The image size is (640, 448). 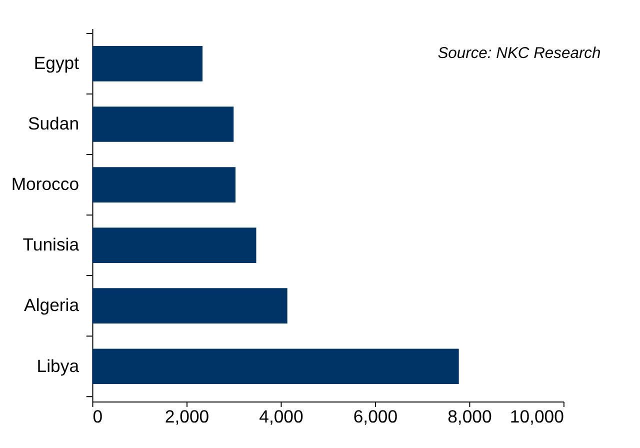 I want to click on y-tick-label: Libya, so click(x=58, y=366).